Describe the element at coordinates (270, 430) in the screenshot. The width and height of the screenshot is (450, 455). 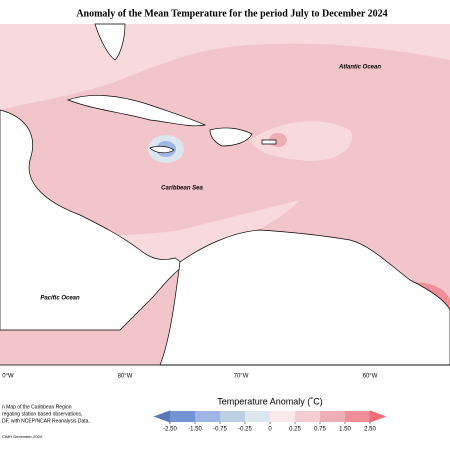
I see `colorbar-tick-label: 0` at that location.